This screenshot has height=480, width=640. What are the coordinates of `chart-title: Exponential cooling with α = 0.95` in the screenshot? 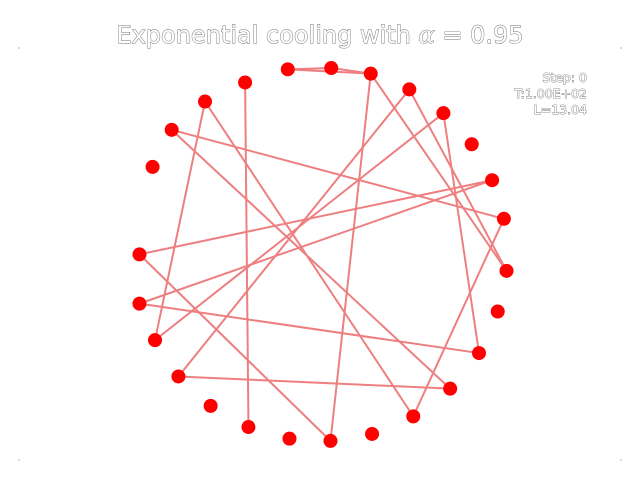 It's located at (319, 35).